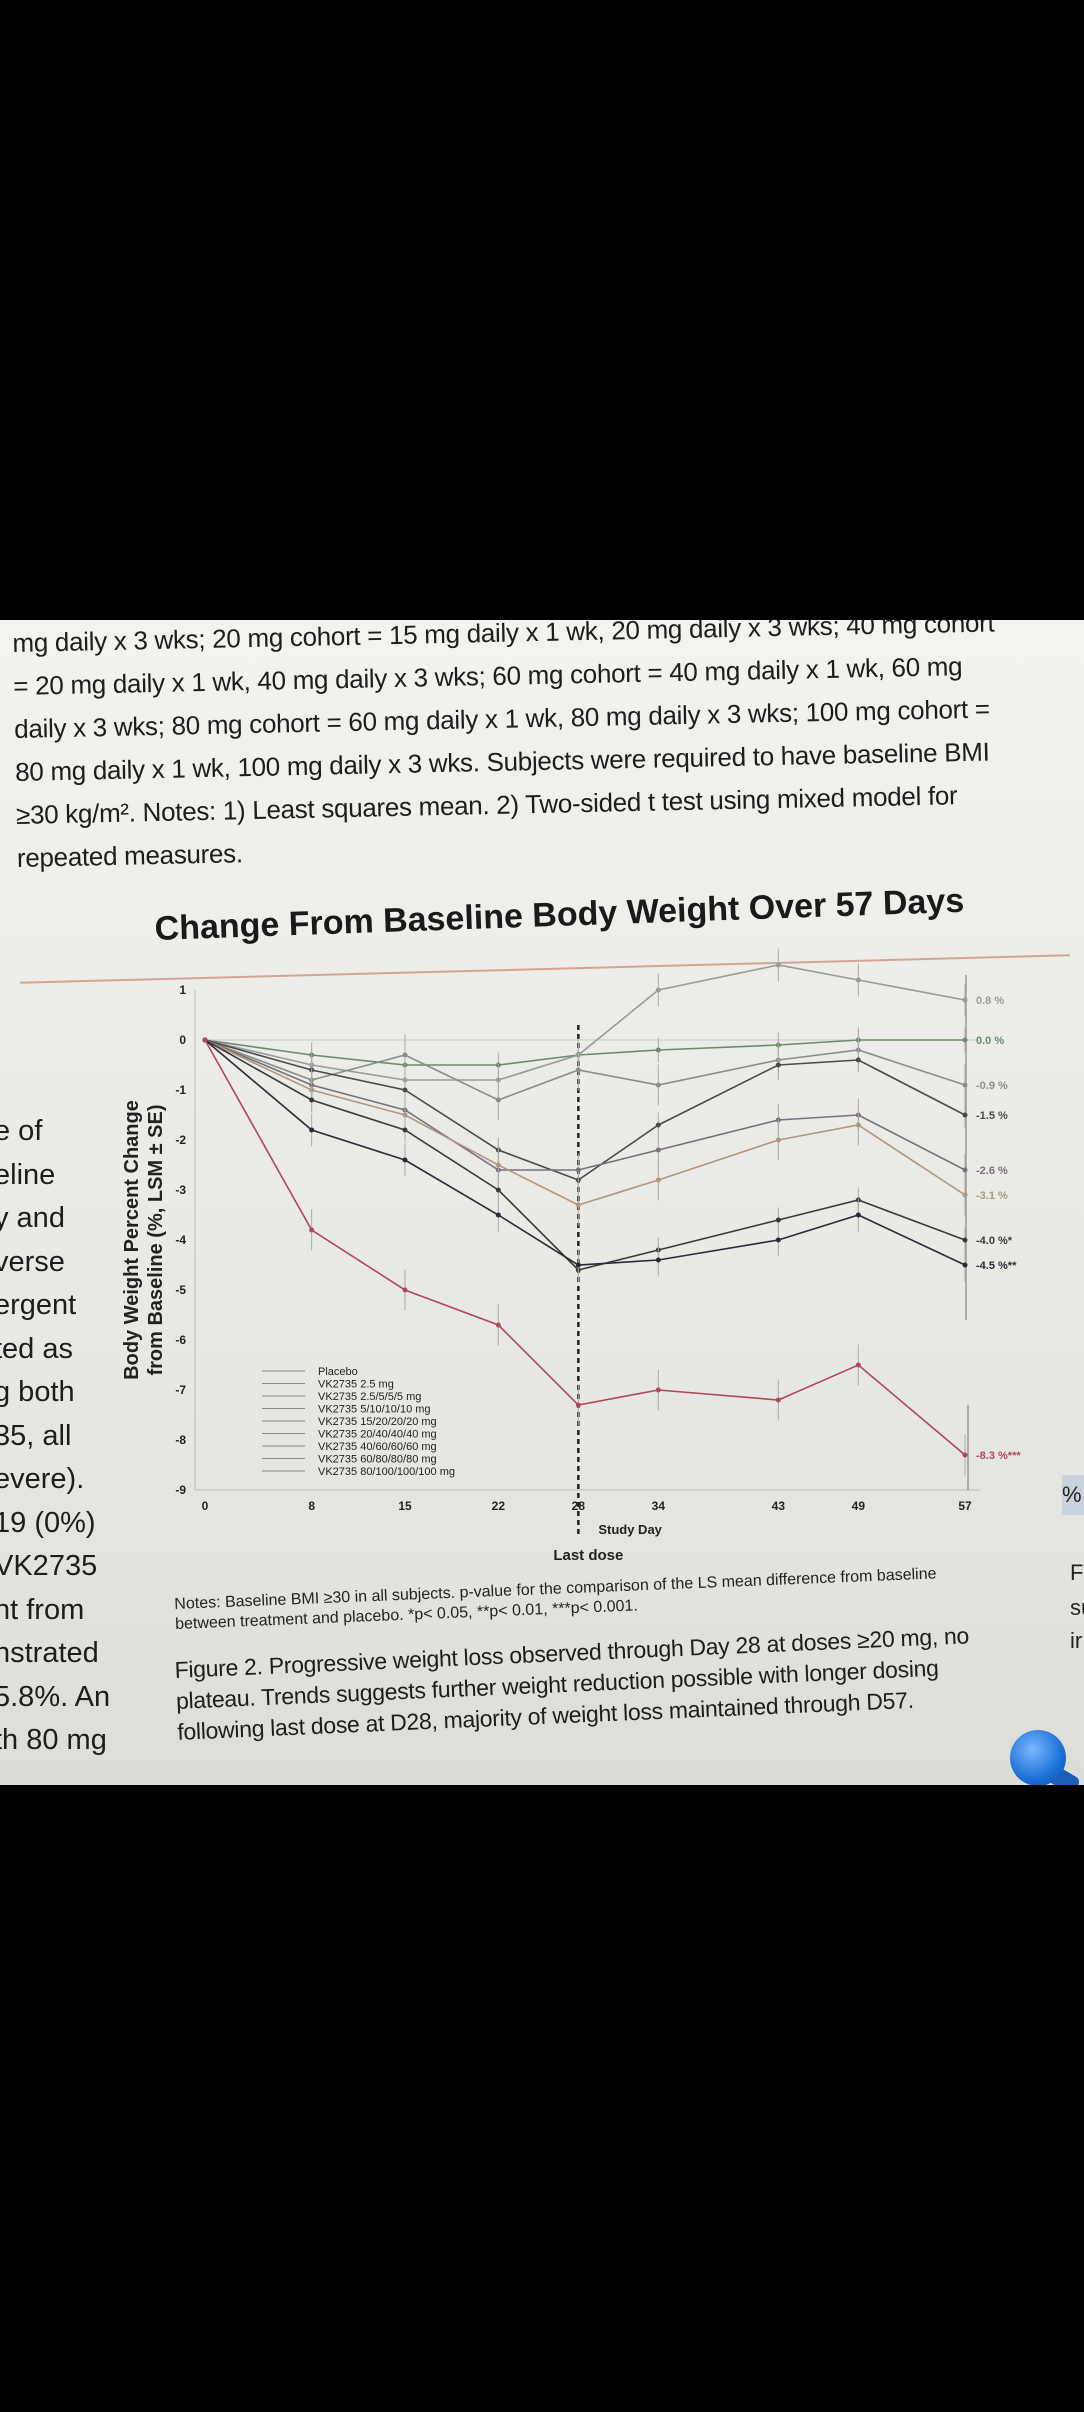 The image size is (1084, 2412). I want to click on pushpin-icon, so click(1038, 1757).